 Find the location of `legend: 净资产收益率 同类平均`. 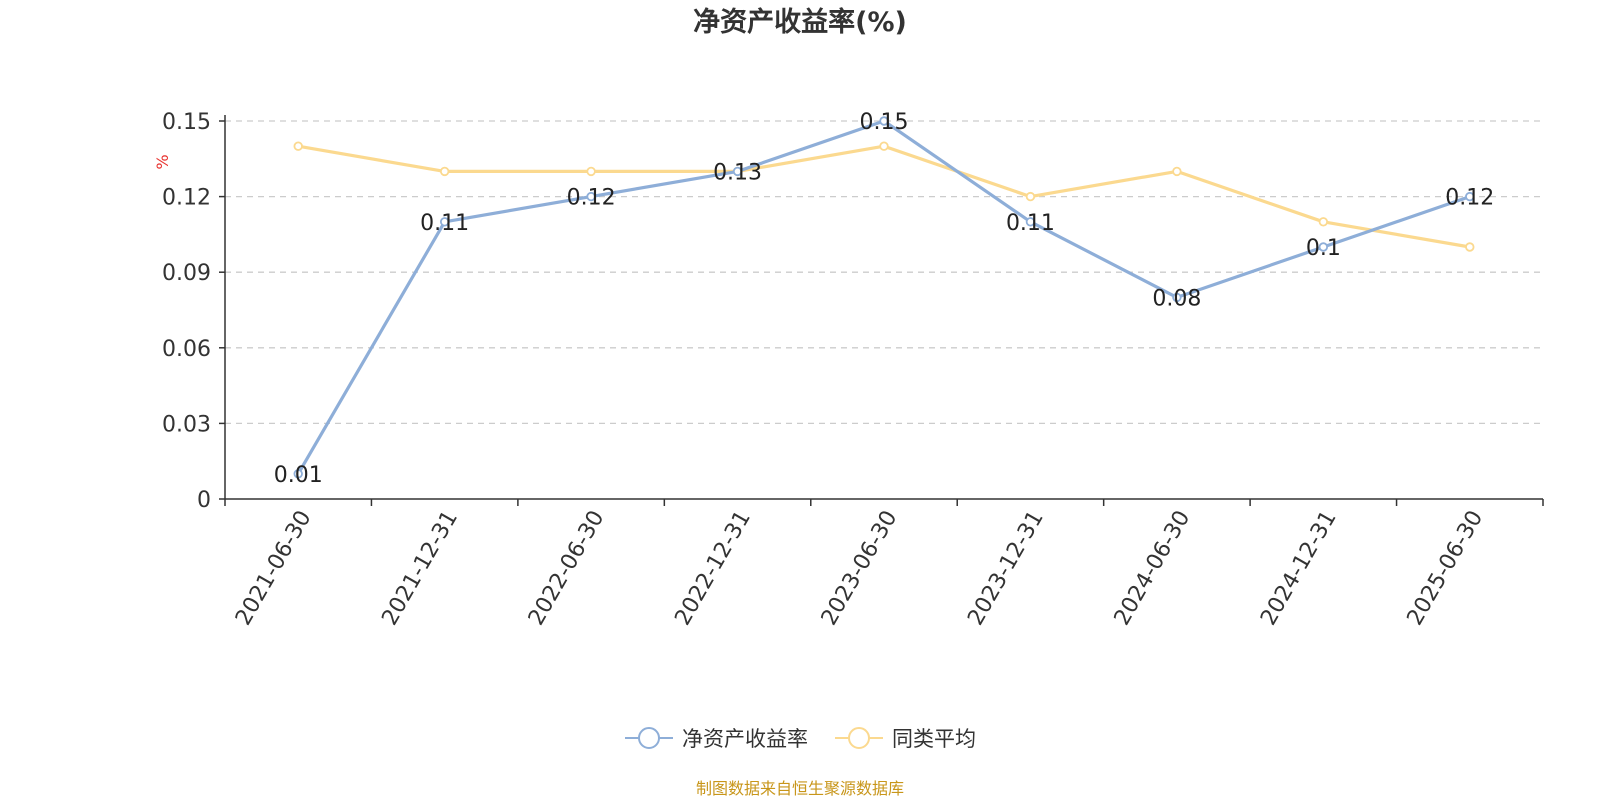

legend: 净资产收益率 同类平均 is located at coordinates (800, 738).